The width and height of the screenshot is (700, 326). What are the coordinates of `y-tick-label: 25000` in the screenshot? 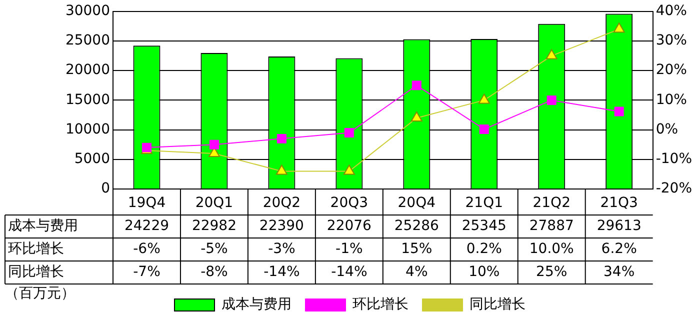 It's located at (87, 40).